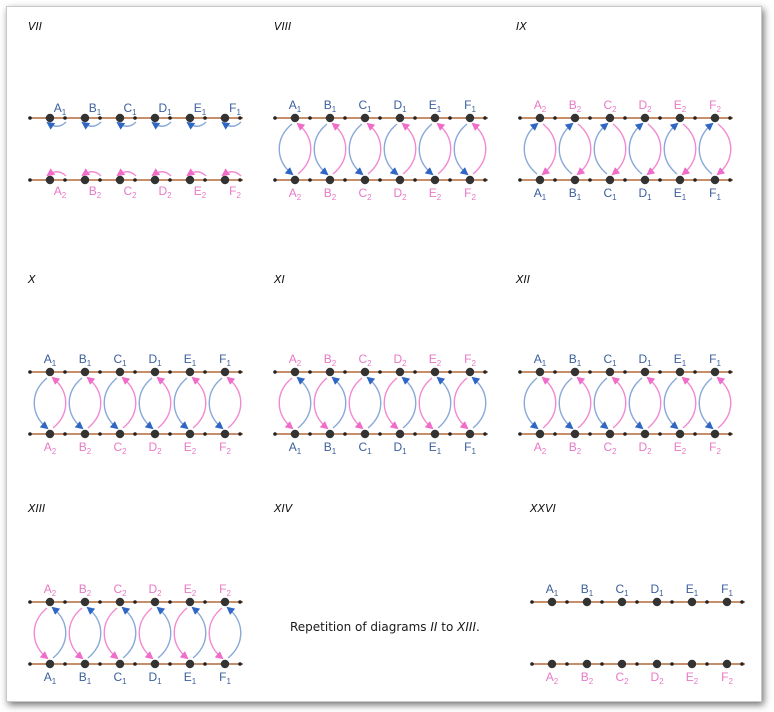  Describe the element at coordinates (380, 111) in the screenshot. I see `panel-VIII: VIII A1 A2 B1 B2 C1 C2 D1 D2 E1 E2 F1 F2` at that location.